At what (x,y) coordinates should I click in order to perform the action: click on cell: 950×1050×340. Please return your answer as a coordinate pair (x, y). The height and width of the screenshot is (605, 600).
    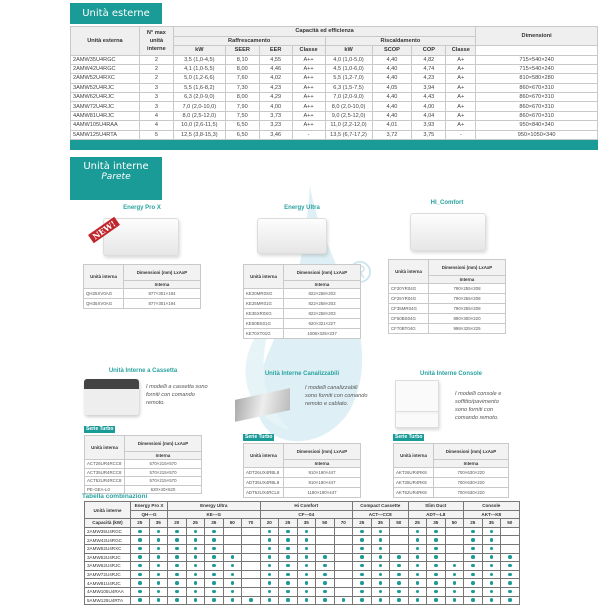
    Looking at the image, I should click on (536, 135).